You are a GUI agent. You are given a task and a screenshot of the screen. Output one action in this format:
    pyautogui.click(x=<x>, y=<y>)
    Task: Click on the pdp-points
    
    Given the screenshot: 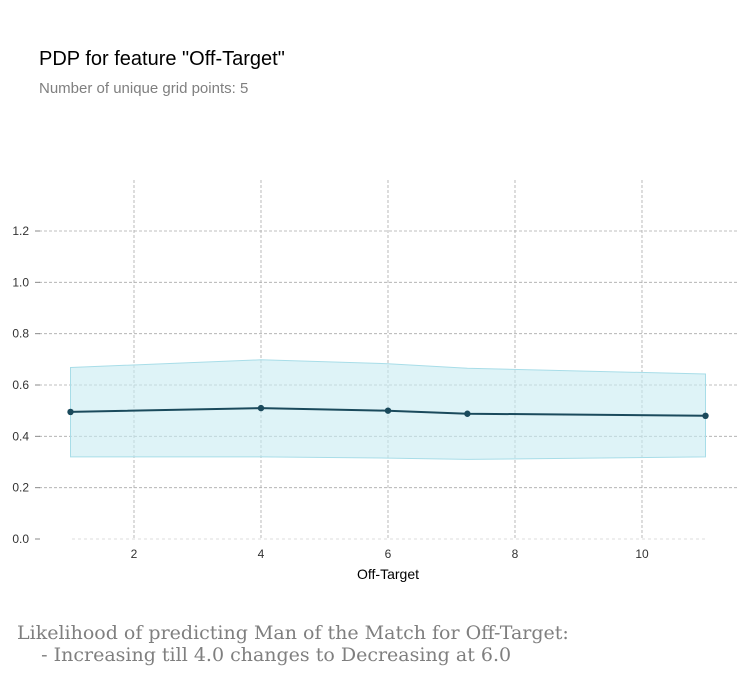 What is the action you would take?
    pyautogui.click(x=388, y=411)
    